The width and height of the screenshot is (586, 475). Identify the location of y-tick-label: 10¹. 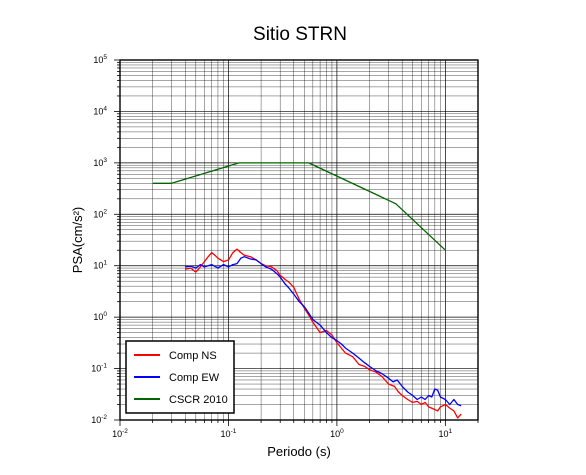
(100, 265).